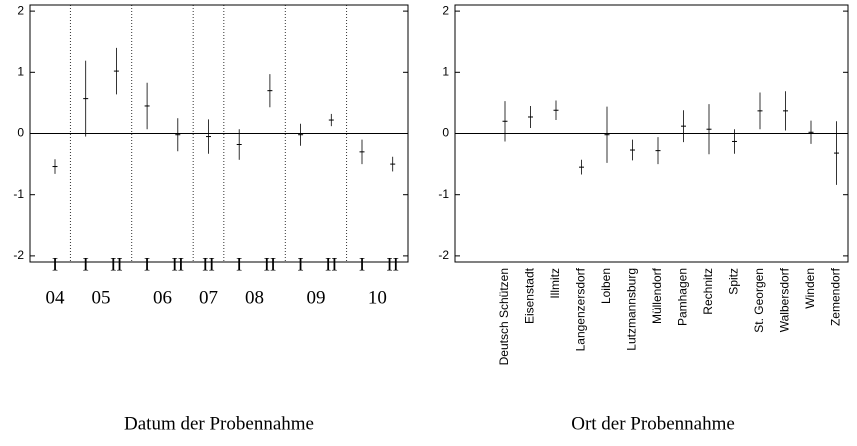 The height and width of the screenshot is (446, 857). I want to click on x-tick-label: St. Georgen, so click(759, 300).